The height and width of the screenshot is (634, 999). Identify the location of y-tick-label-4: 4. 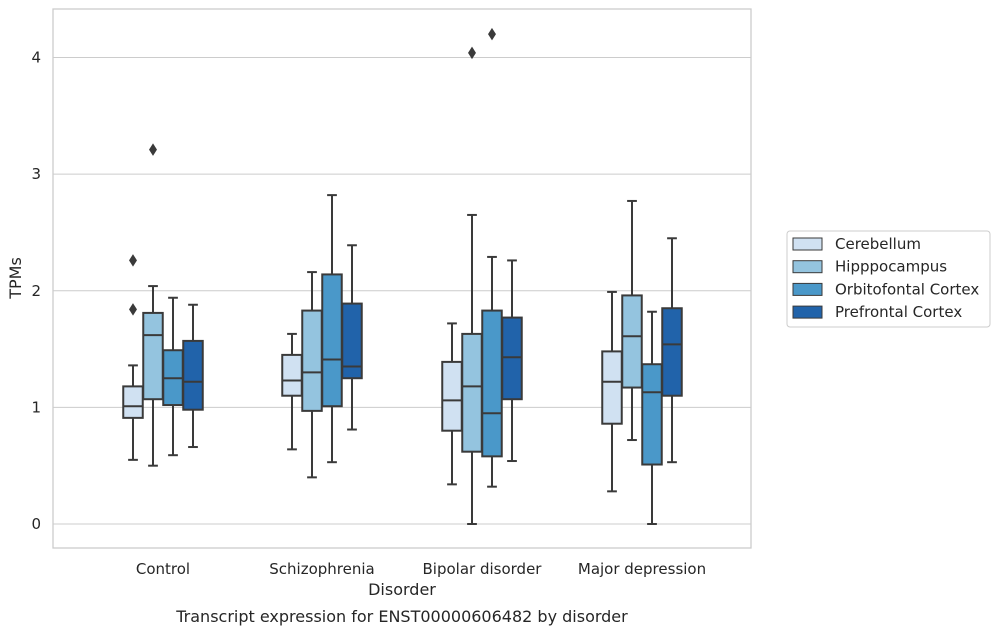
(36, 58).